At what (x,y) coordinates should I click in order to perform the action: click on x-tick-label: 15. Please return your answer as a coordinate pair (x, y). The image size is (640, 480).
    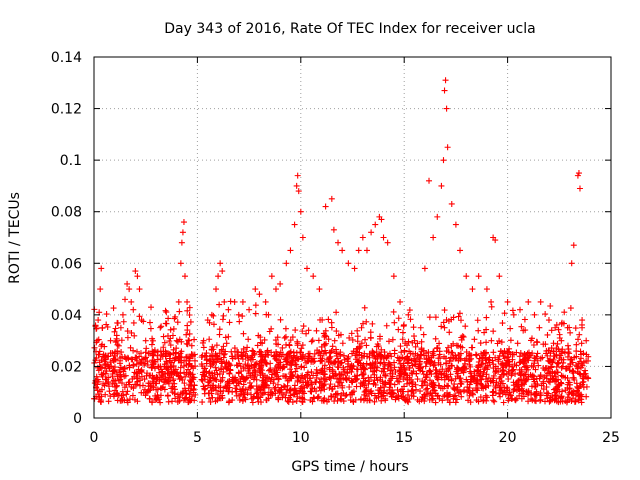
    Looking at the image, I should click on (404, 438).